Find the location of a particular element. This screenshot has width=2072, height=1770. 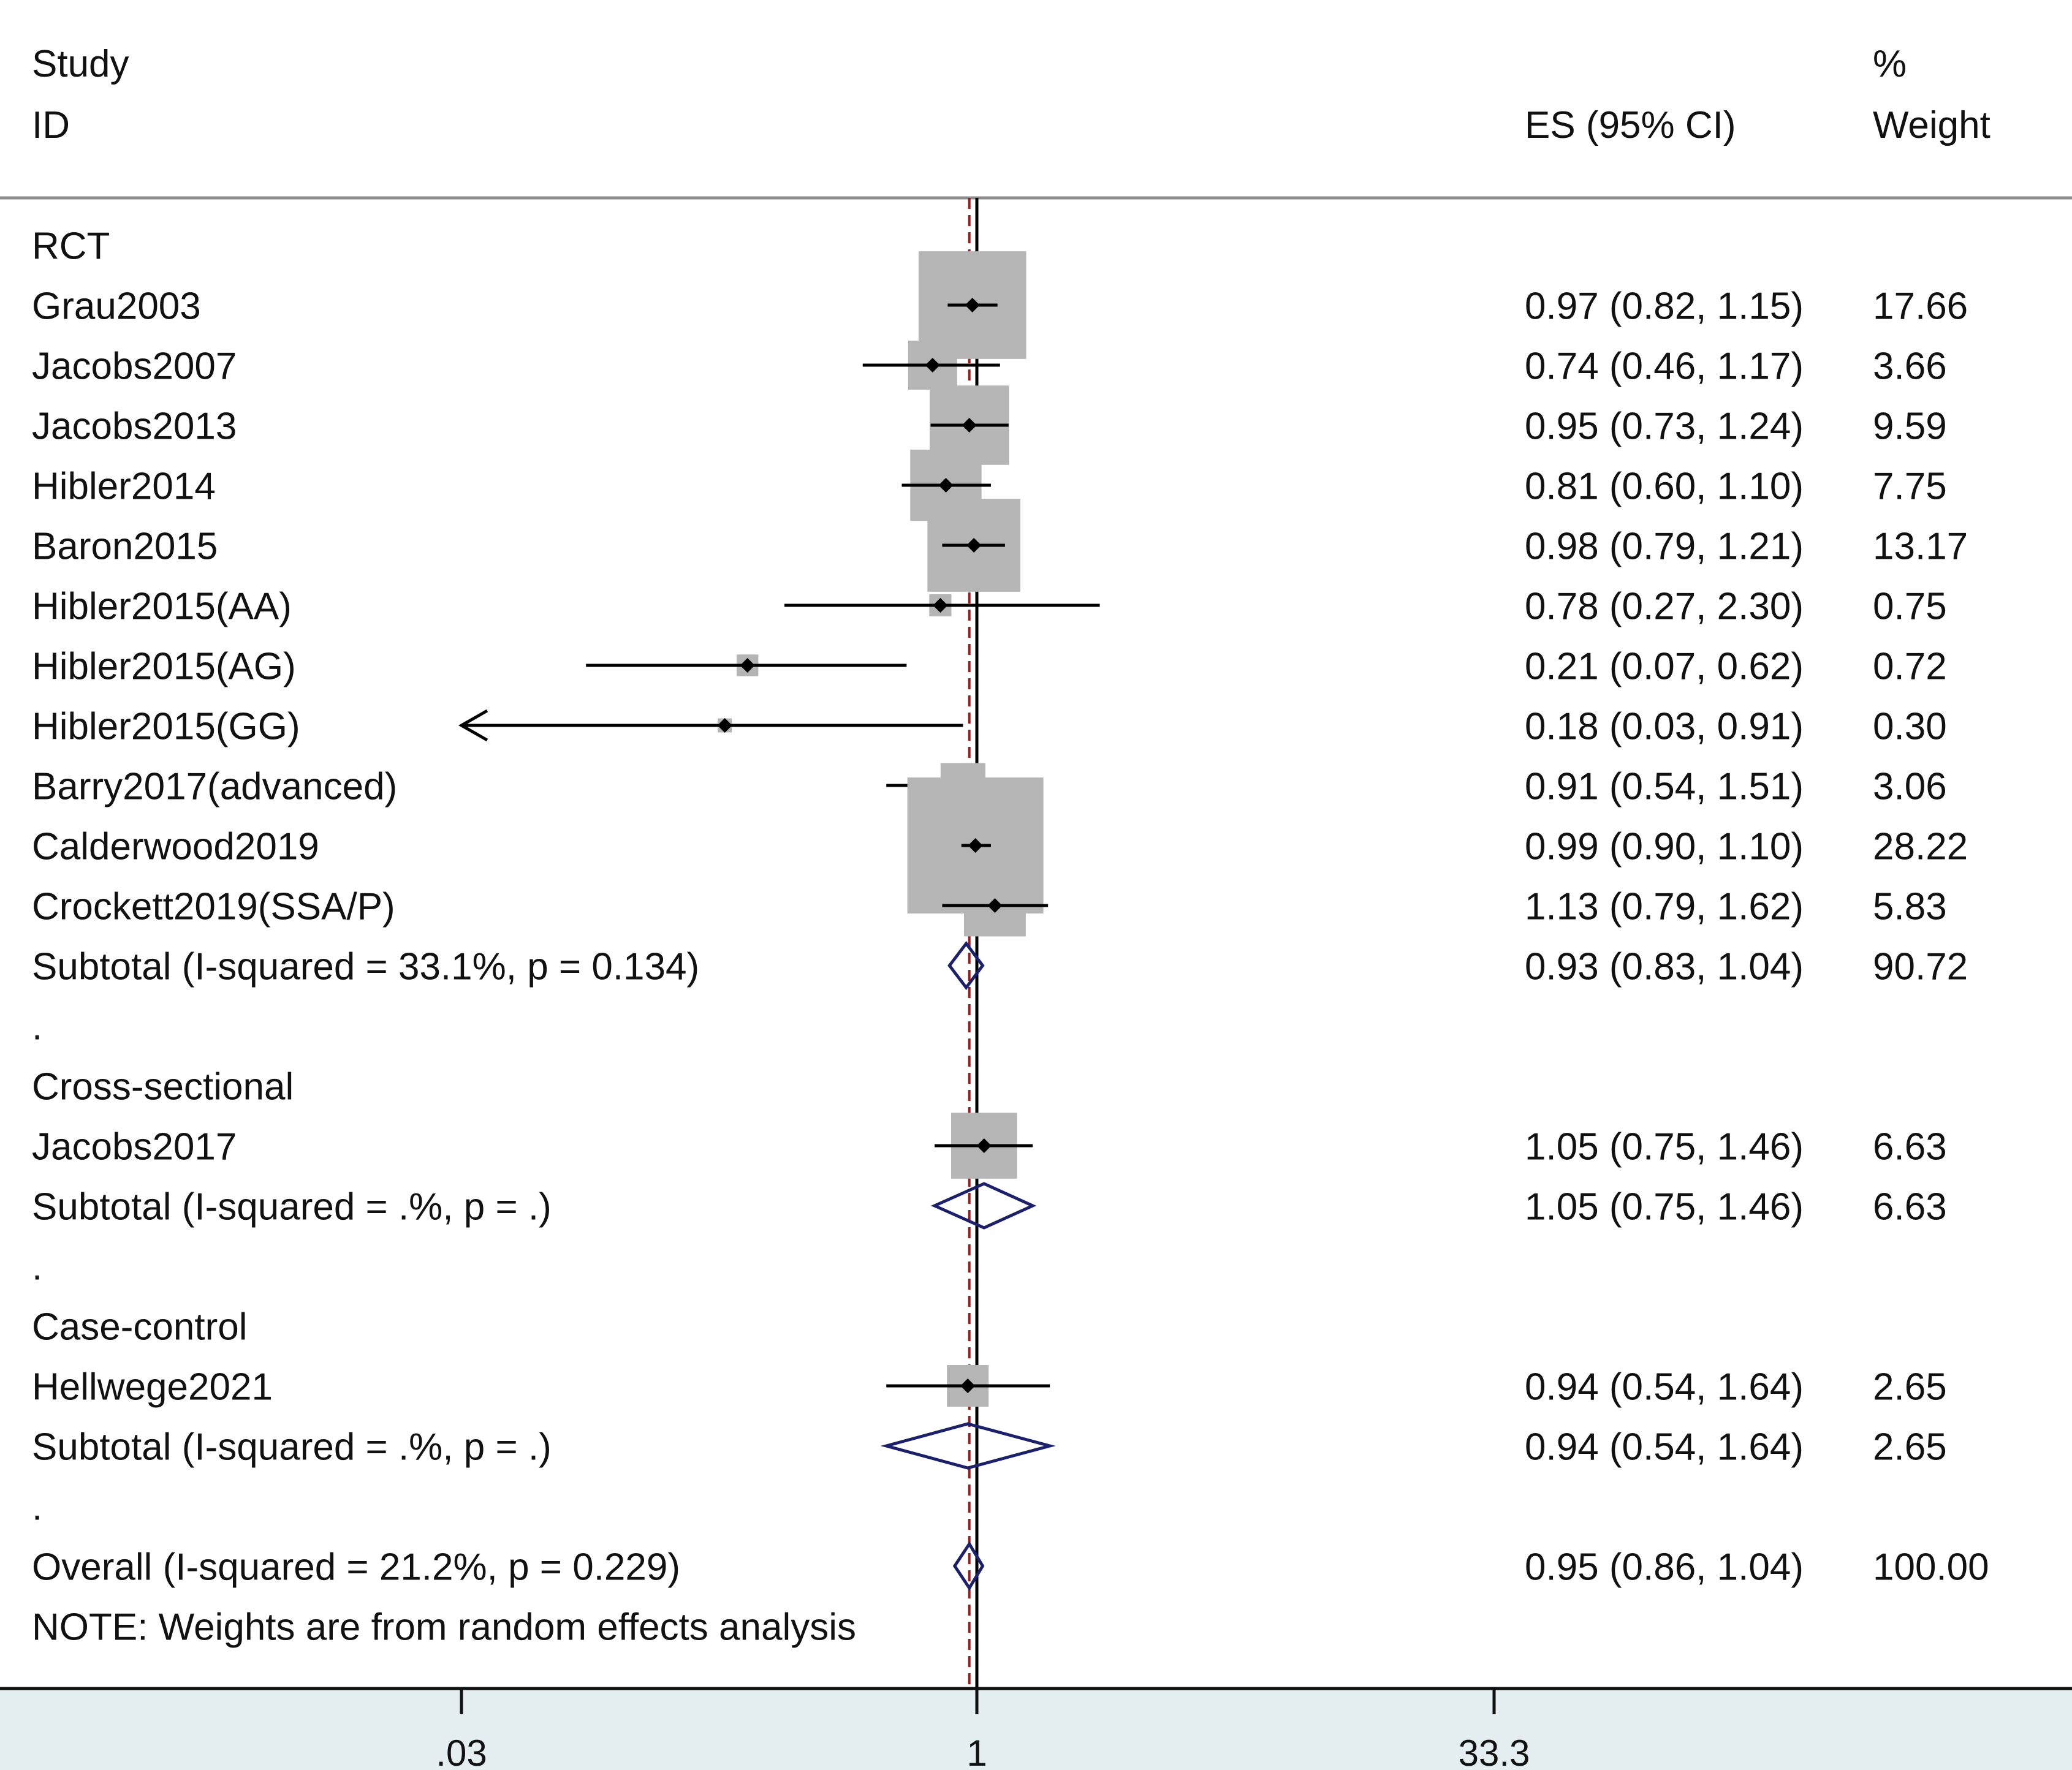

header-weight: Weight is located at coordinates (1932, 125).